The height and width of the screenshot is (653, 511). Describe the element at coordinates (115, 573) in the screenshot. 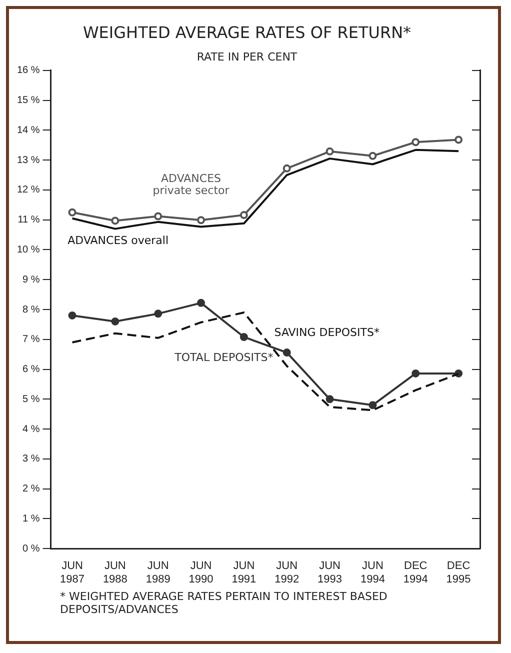

I see `x-tick-label: JUN 1988` at that location.